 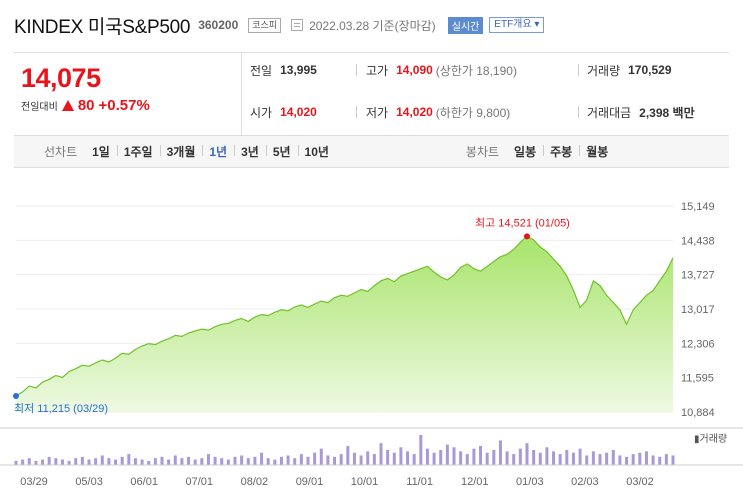 I want to click on candle-chart-label: 봉차트, so click(x=482, y=152).